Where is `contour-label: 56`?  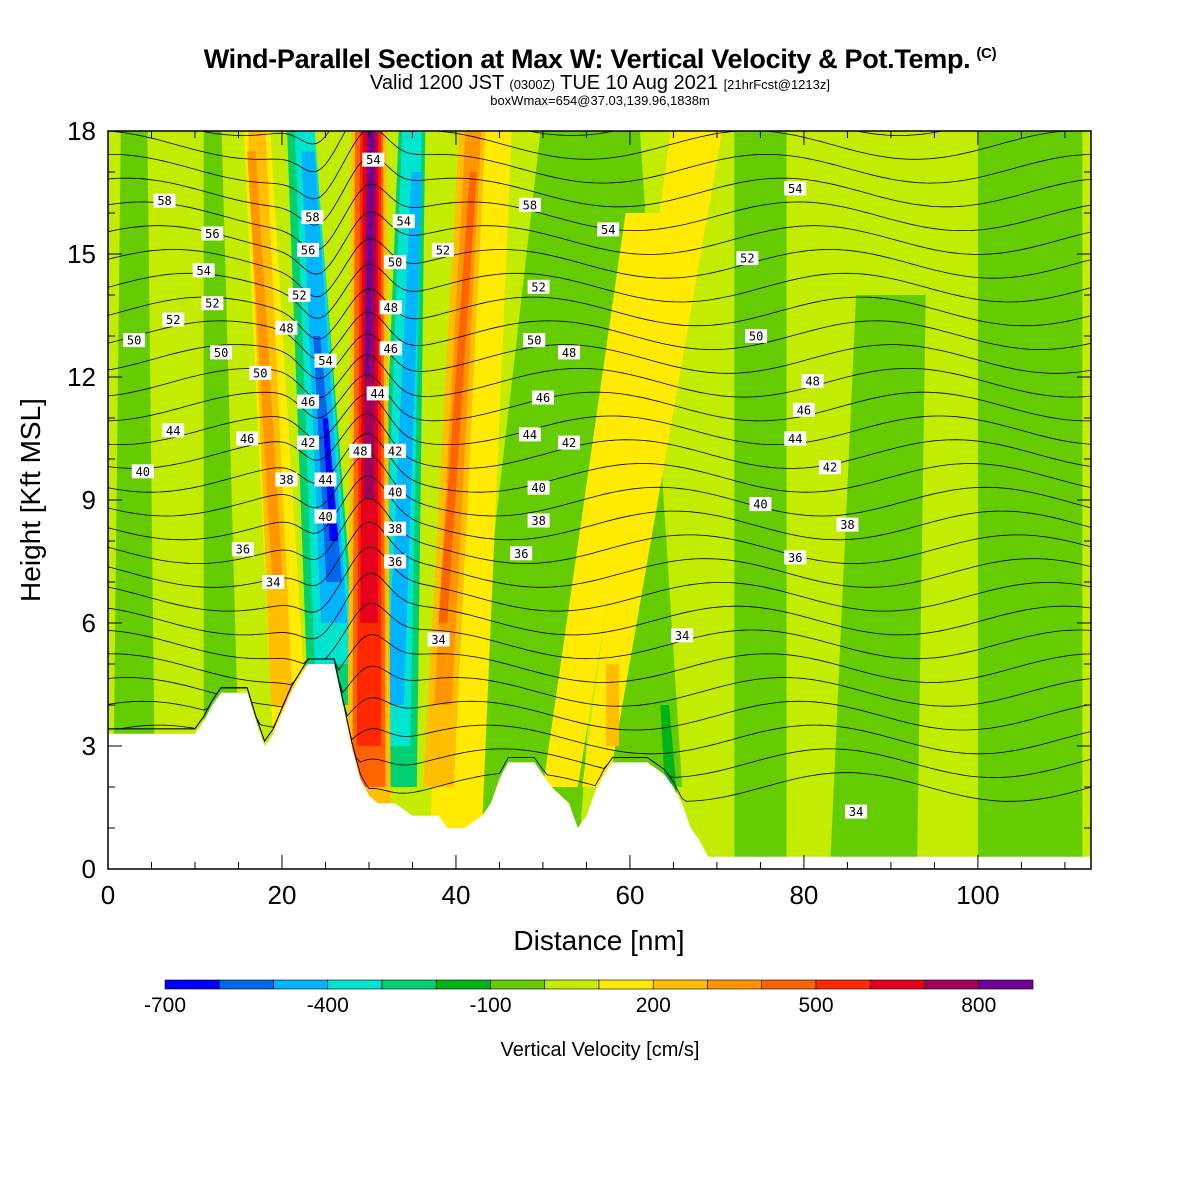
contour-label: 56 is located at coordinates (212, 234).